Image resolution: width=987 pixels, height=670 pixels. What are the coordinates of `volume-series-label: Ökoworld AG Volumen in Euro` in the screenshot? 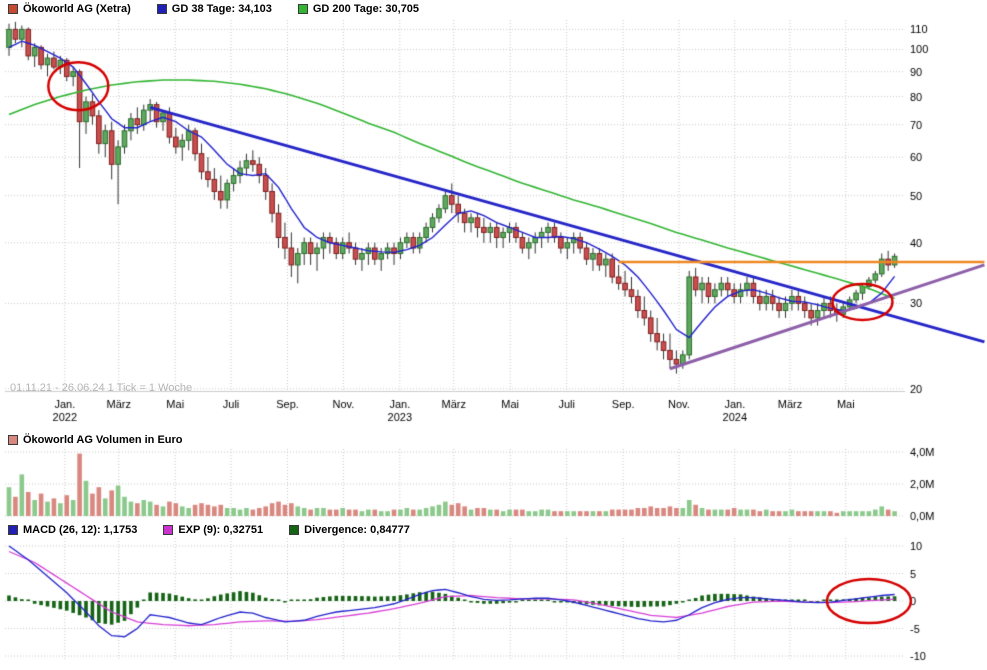 It's located at (103, 439).